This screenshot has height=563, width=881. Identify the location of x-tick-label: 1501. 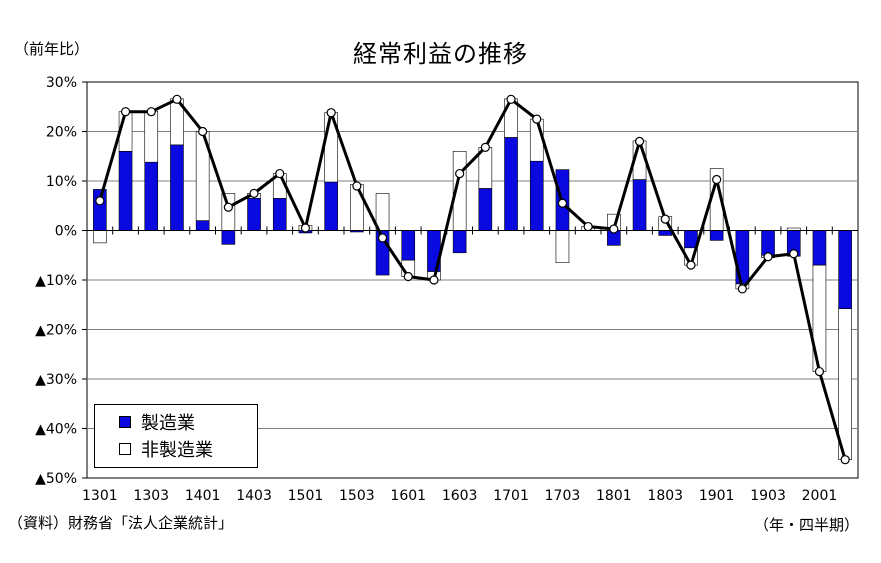
(306, 496).